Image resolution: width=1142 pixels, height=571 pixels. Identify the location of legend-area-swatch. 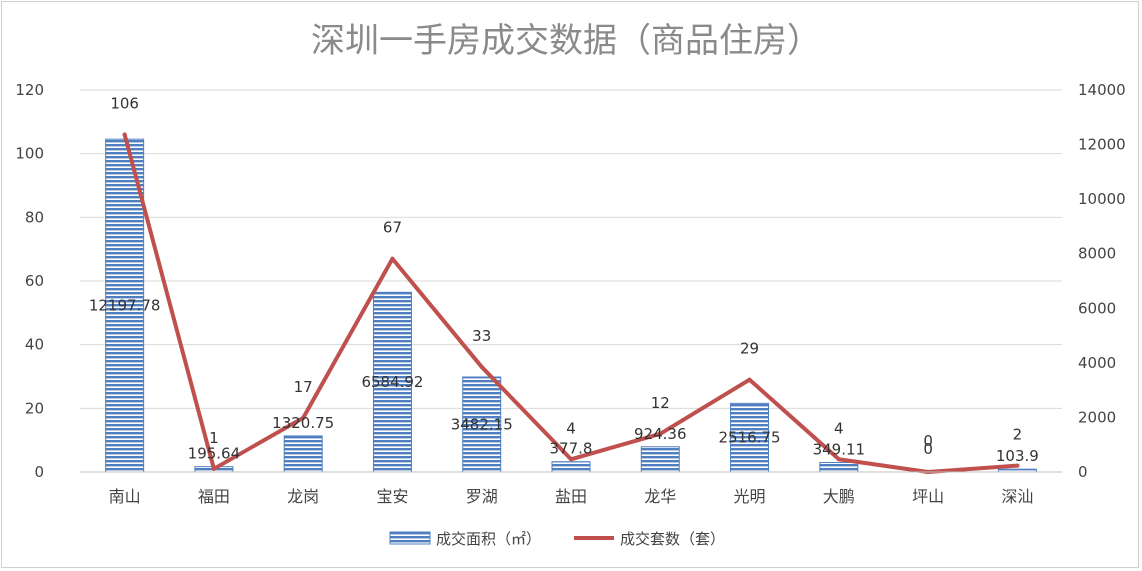
(410, 538).